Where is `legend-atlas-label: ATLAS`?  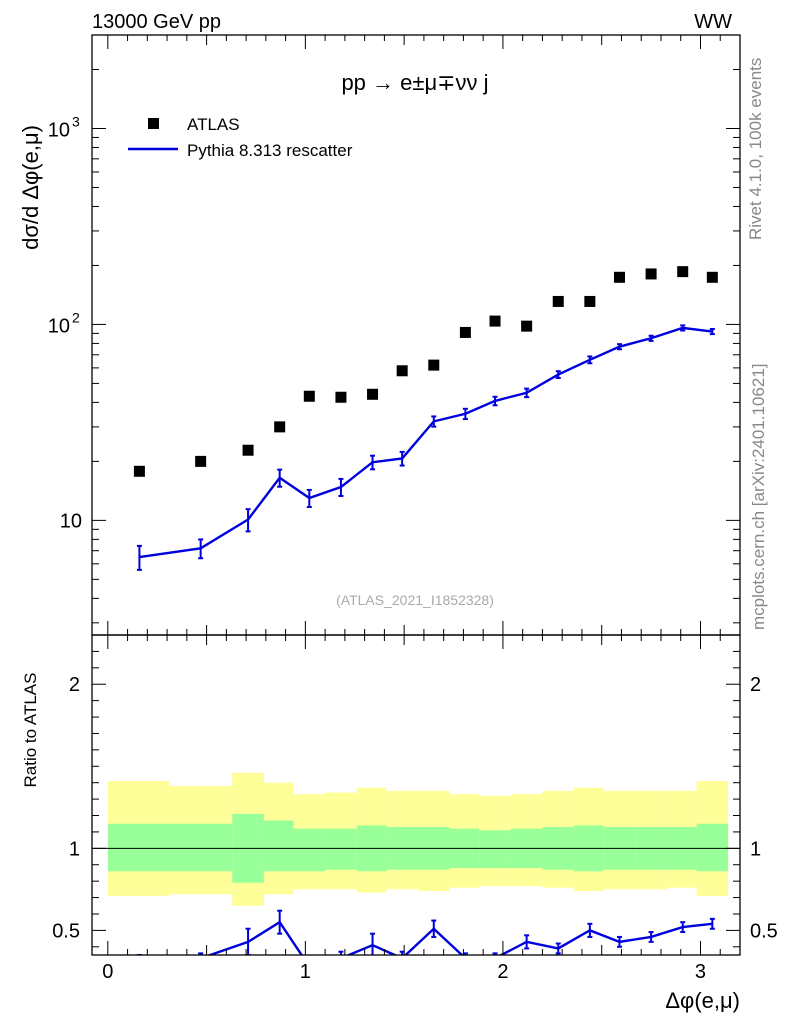
legend-atlas-label: ATLAS is located at coordinates (213, 124).